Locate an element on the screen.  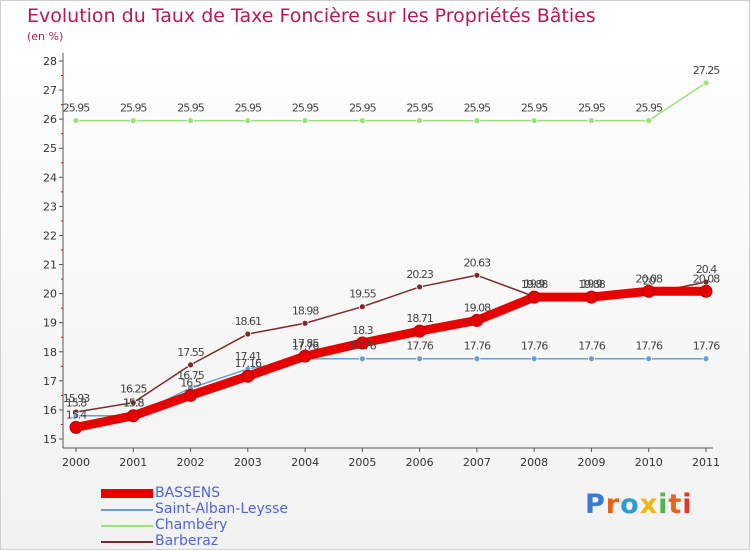
data-label-saint-alban-leysse: 16.75 is located at coordinates (190, 375).